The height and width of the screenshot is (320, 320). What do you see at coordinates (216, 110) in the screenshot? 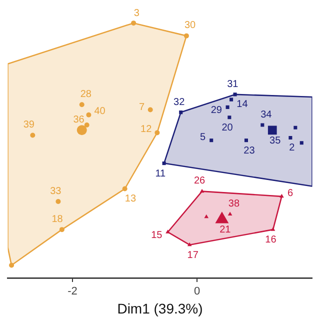
I see `annotation: 29` at bounding box center [216, 110].